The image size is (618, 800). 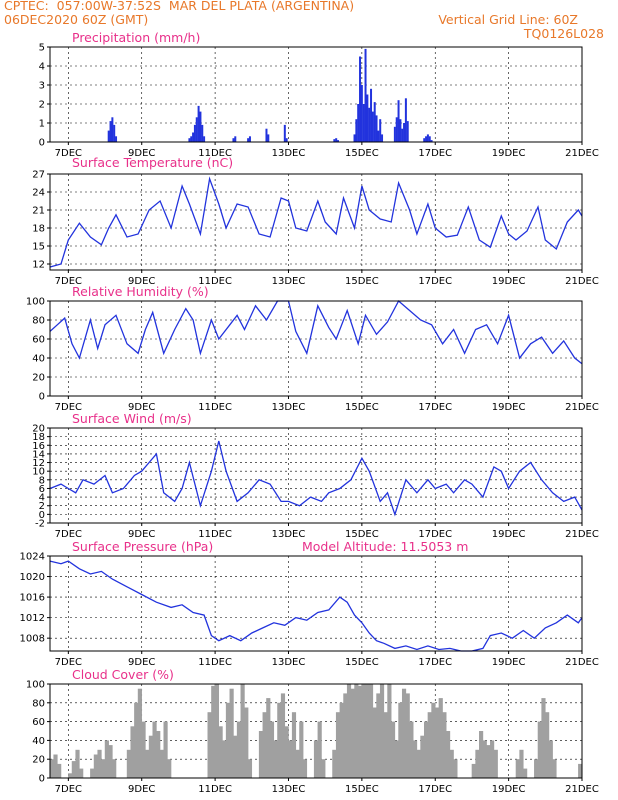 I want to click on cloud-cover-title: Cloud Cover (%), so click(x=123, y=674).